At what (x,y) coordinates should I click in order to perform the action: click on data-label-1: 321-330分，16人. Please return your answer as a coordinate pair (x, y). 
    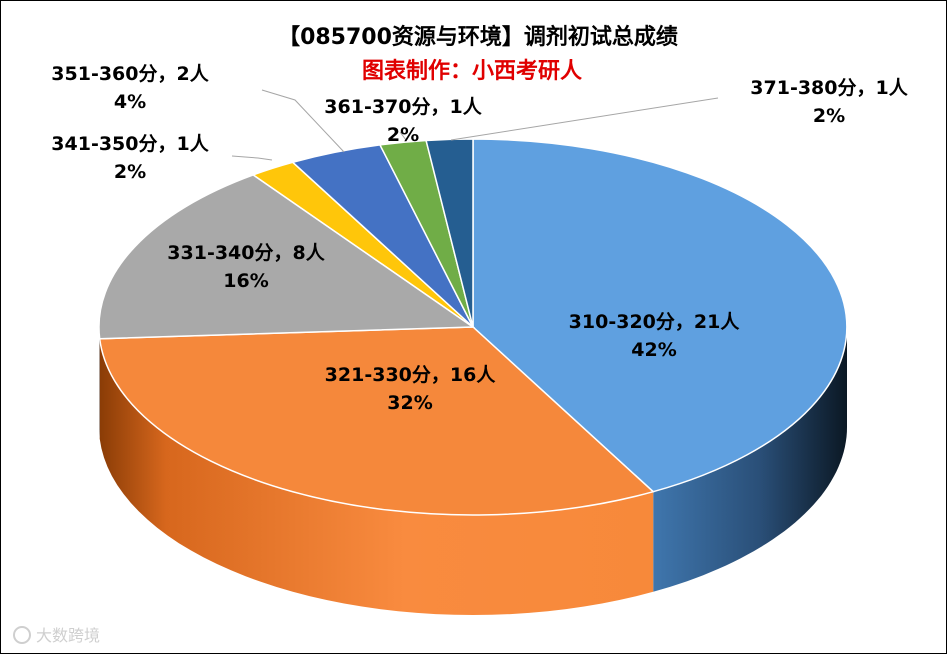
    Looking at the image, I should click on (411, 375).